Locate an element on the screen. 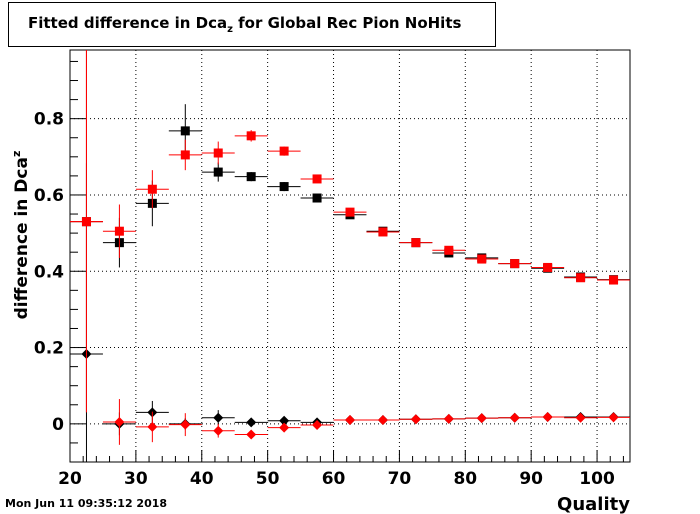  x-tick-label: 70 is located at coordinates (400, 479).